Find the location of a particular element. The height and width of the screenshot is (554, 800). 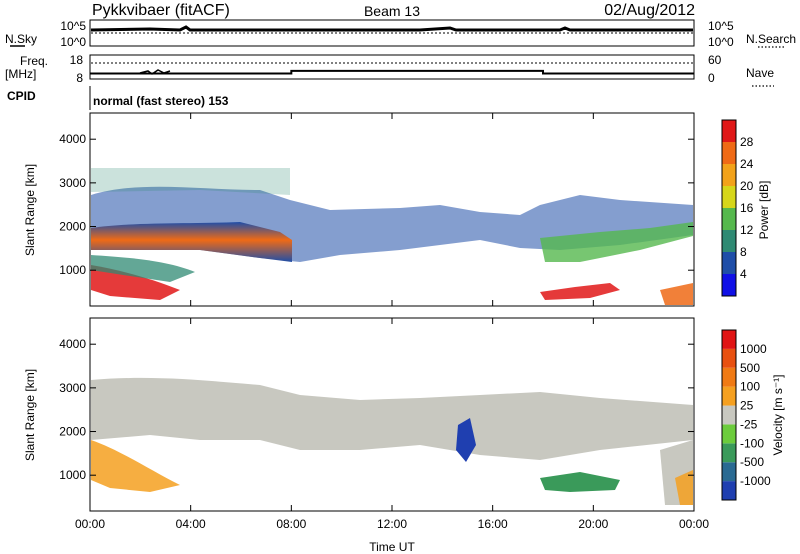

power-echo-low-right is located at coordinates (580, 291).